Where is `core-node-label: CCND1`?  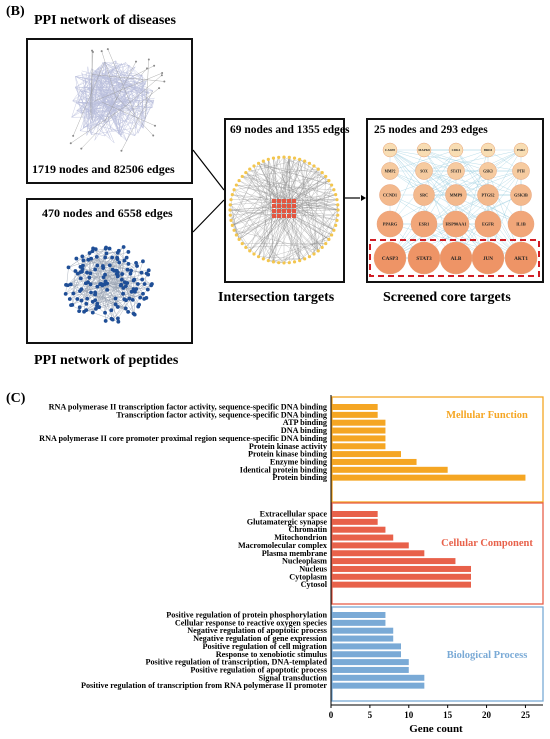
core-node-label: CCND1 is located at coordinates (390, 194).